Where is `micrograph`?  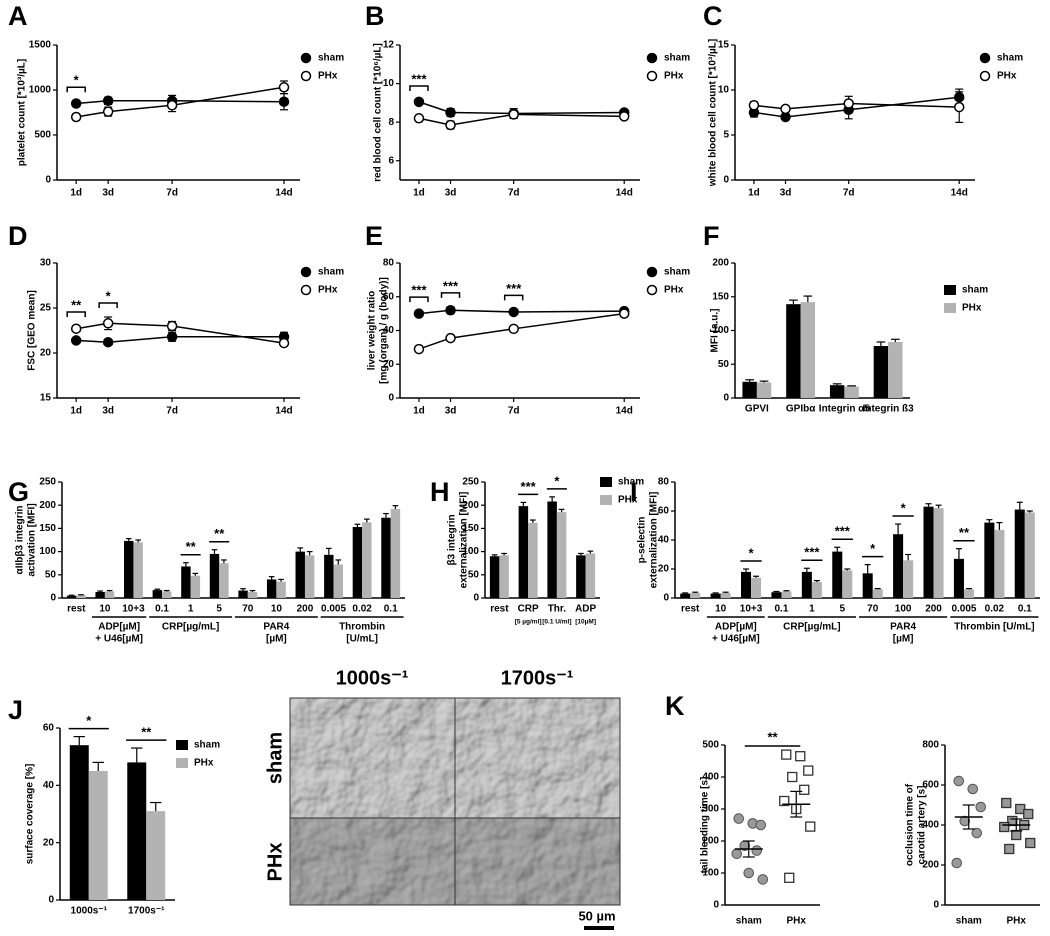 micrograph is located at coordinates (537, 758).